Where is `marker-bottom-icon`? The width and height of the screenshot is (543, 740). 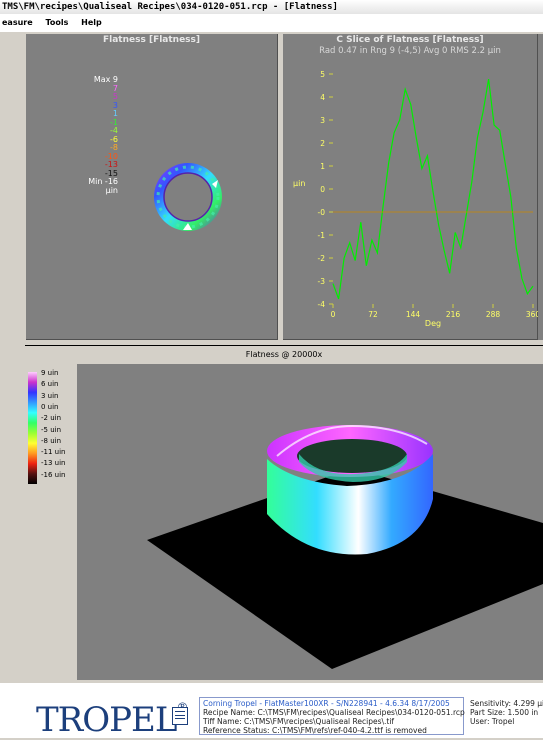
marker-bottom-icon is located at coordinates (187, 226).